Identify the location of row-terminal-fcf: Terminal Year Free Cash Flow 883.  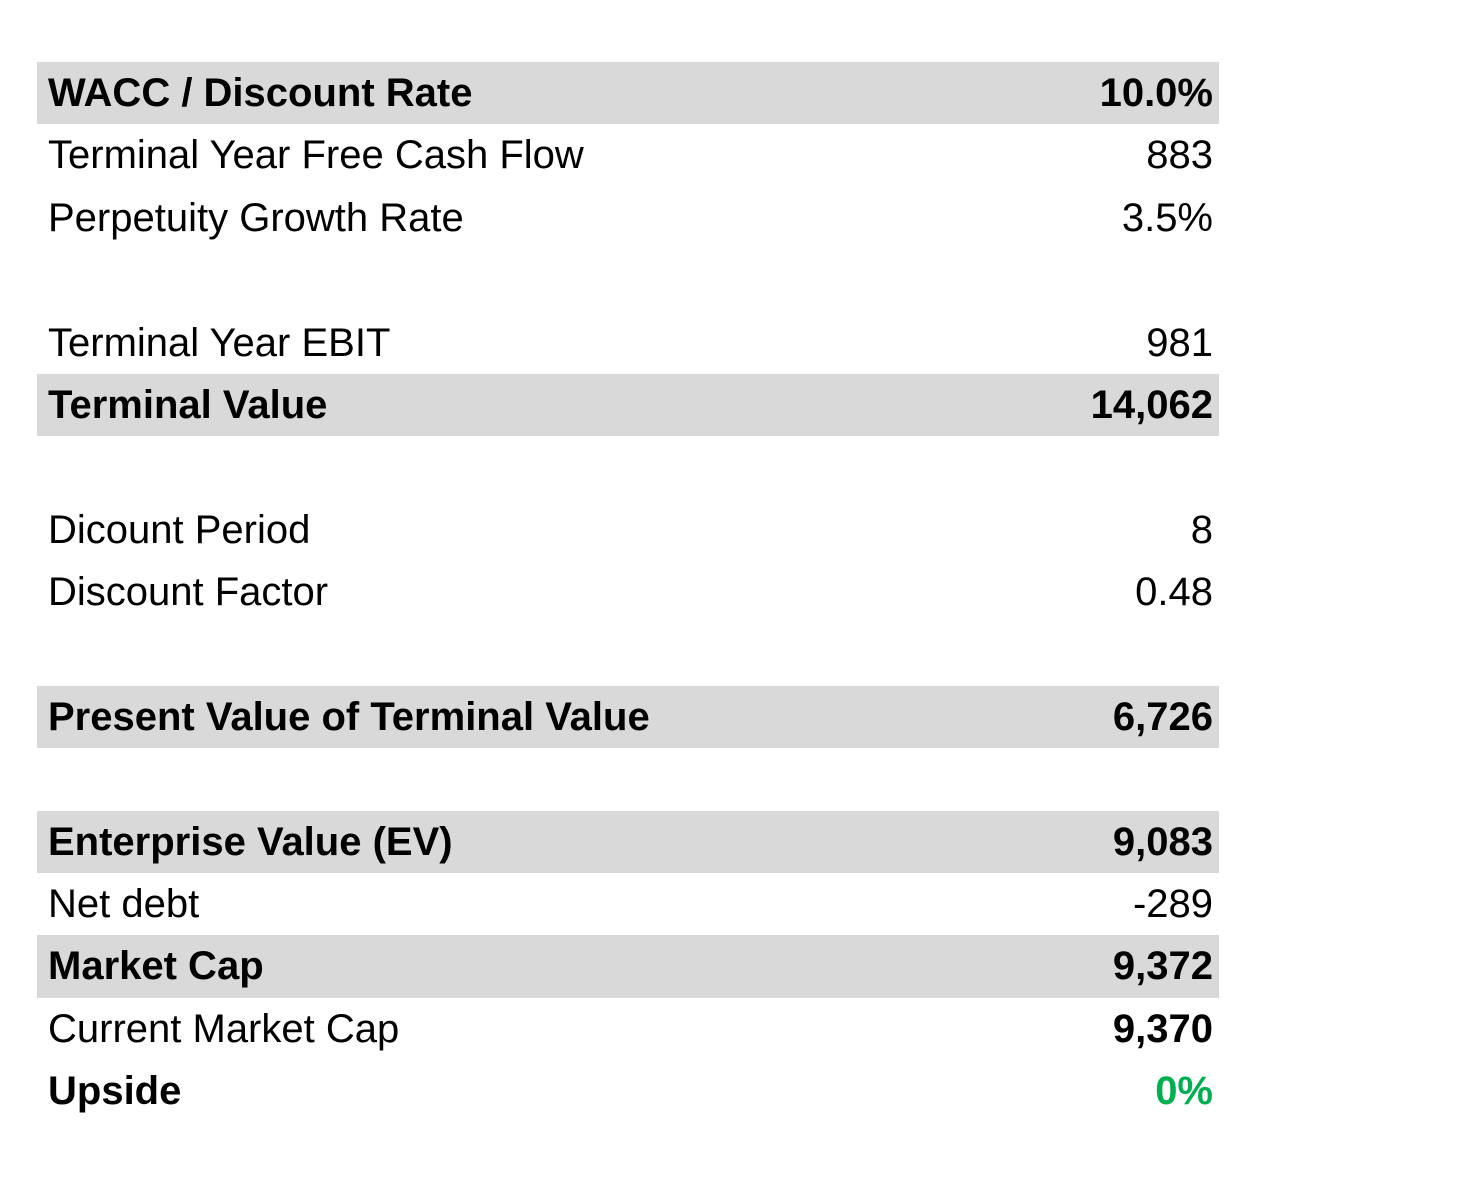
(628, 155).